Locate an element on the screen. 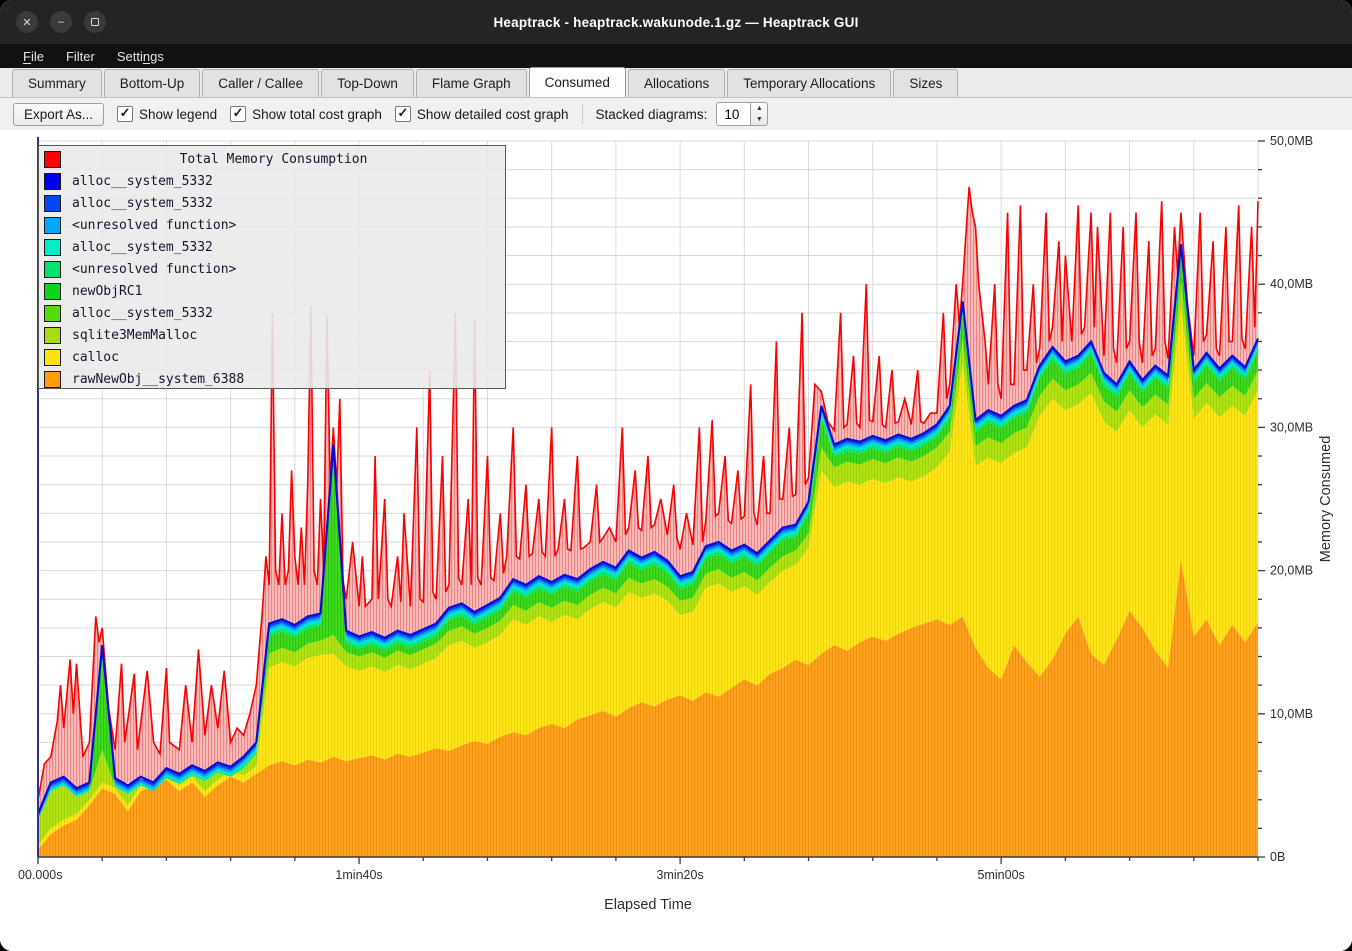 The image size is (1352, 951). tab-caller-callee: Caller / Callee is located at coordinates (261, 83).